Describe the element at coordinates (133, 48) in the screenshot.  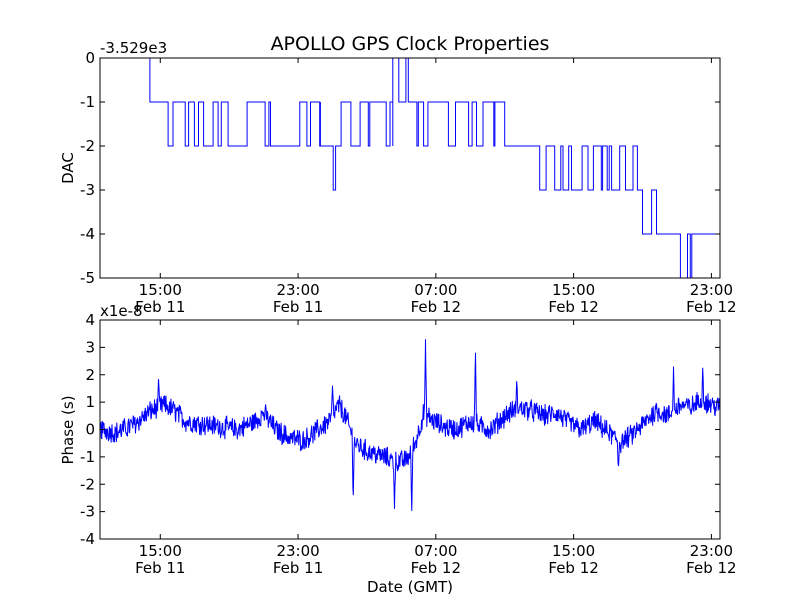
I see `dac-offset-label: -3.529e3` at that location.